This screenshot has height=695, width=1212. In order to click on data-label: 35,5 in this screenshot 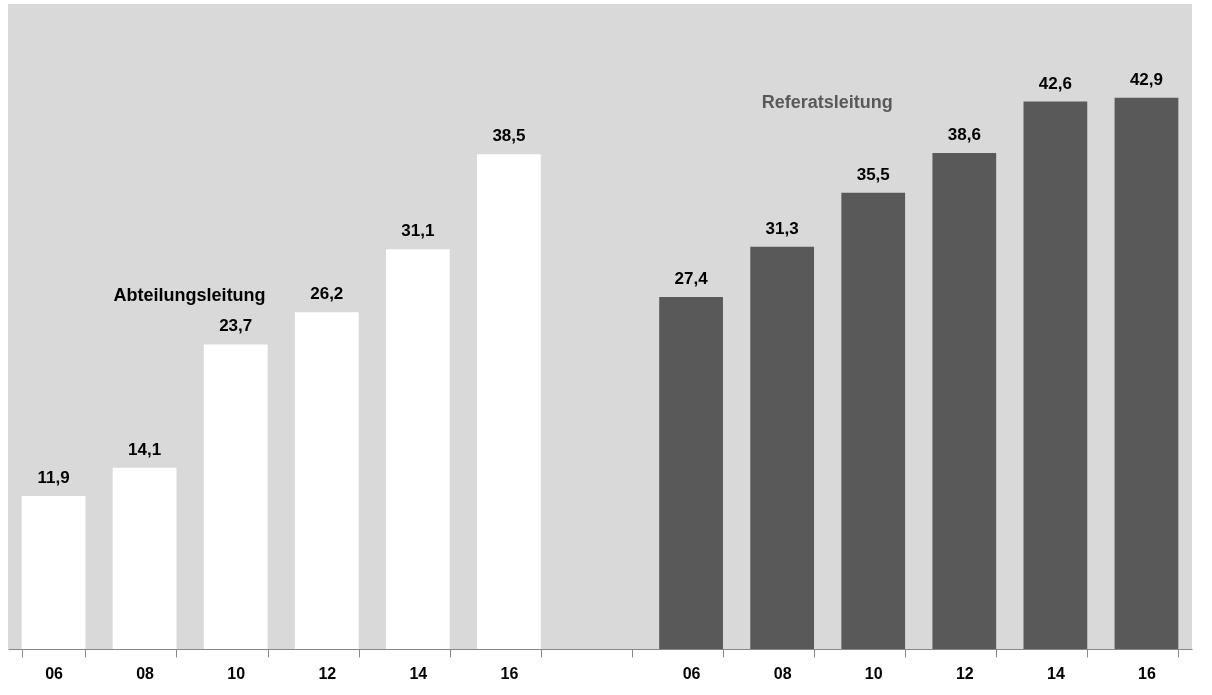, I will do `click(873, 174)`.